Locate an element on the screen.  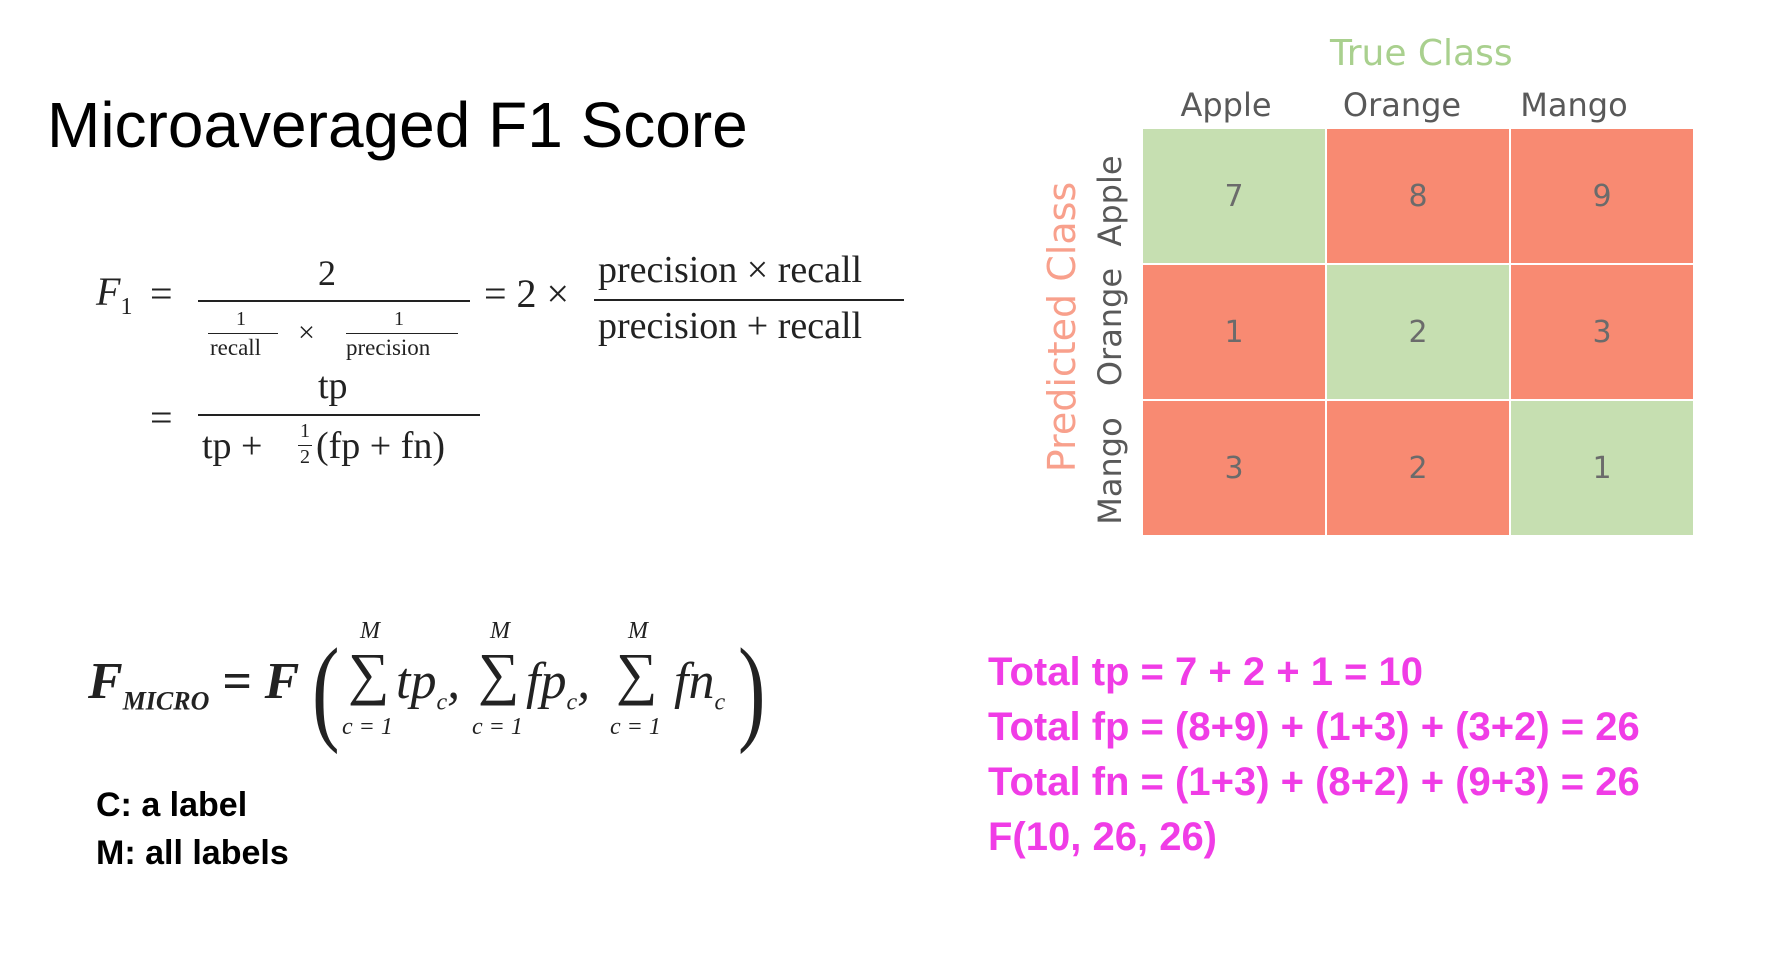
f1-one-b: 1 is located at coordinates (399, 319).